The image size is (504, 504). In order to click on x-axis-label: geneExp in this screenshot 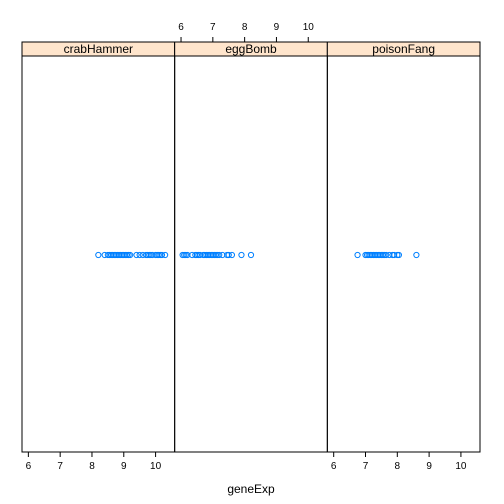, I will do `click(251, 489)`.